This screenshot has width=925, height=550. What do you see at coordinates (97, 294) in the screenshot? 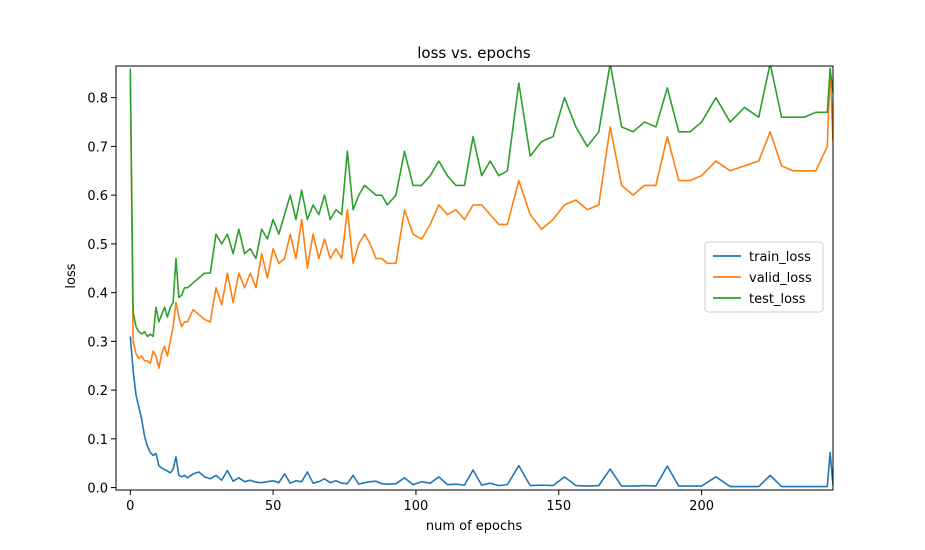
I see `y-tick-label: 0.4` at bounding box center [97, 294].